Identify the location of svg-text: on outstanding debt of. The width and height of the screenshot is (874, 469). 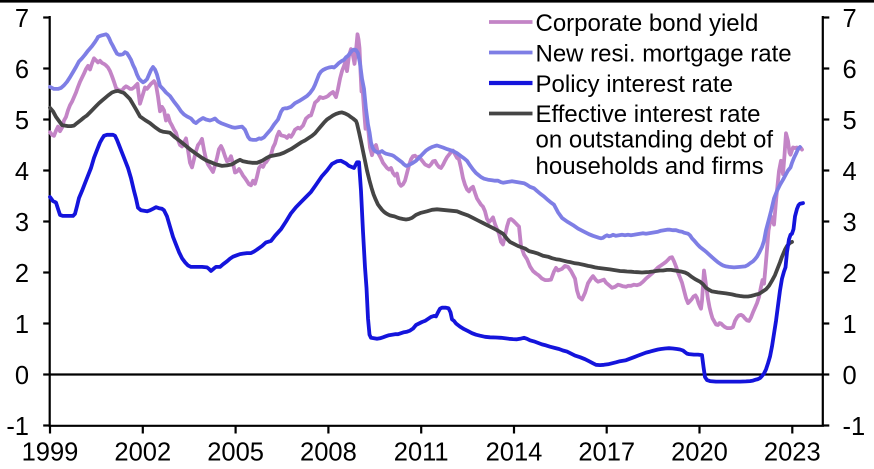
(655, 140).